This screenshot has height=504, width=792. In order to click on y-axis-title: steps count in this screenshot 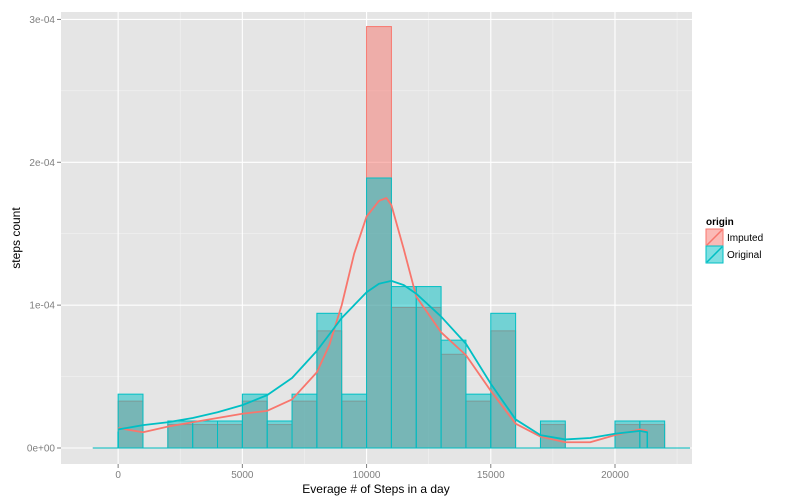, I will do `click(16, 238)`.